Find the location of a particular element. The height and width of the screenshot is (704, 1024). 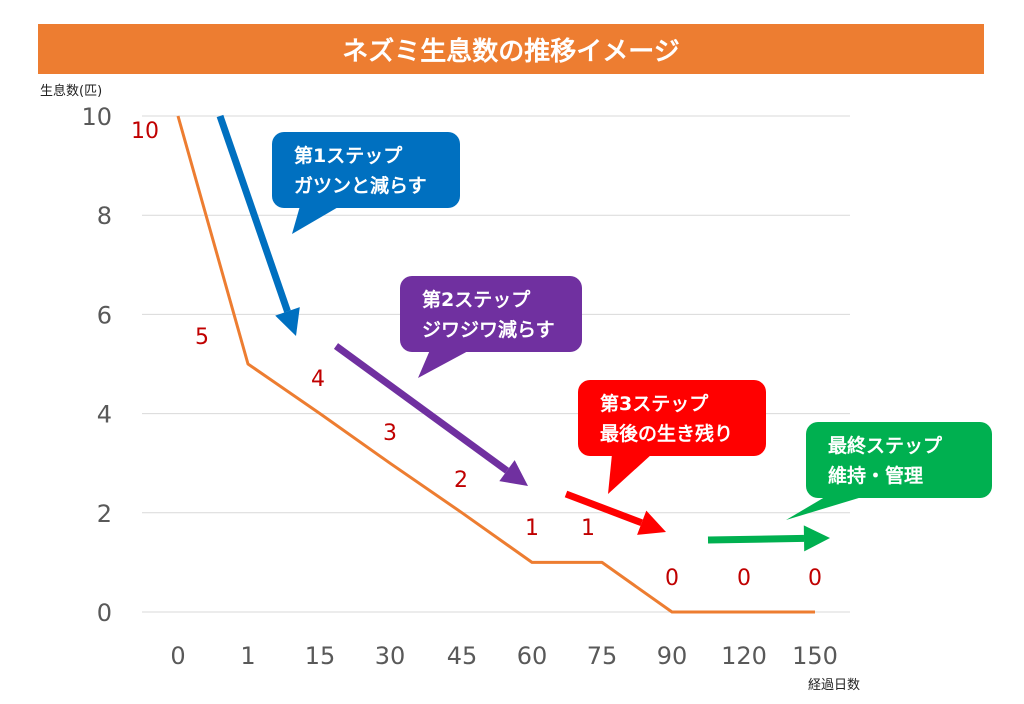

y-tick-labels: 0 2 4 6 8 10 is located at coordinates (96, 365).